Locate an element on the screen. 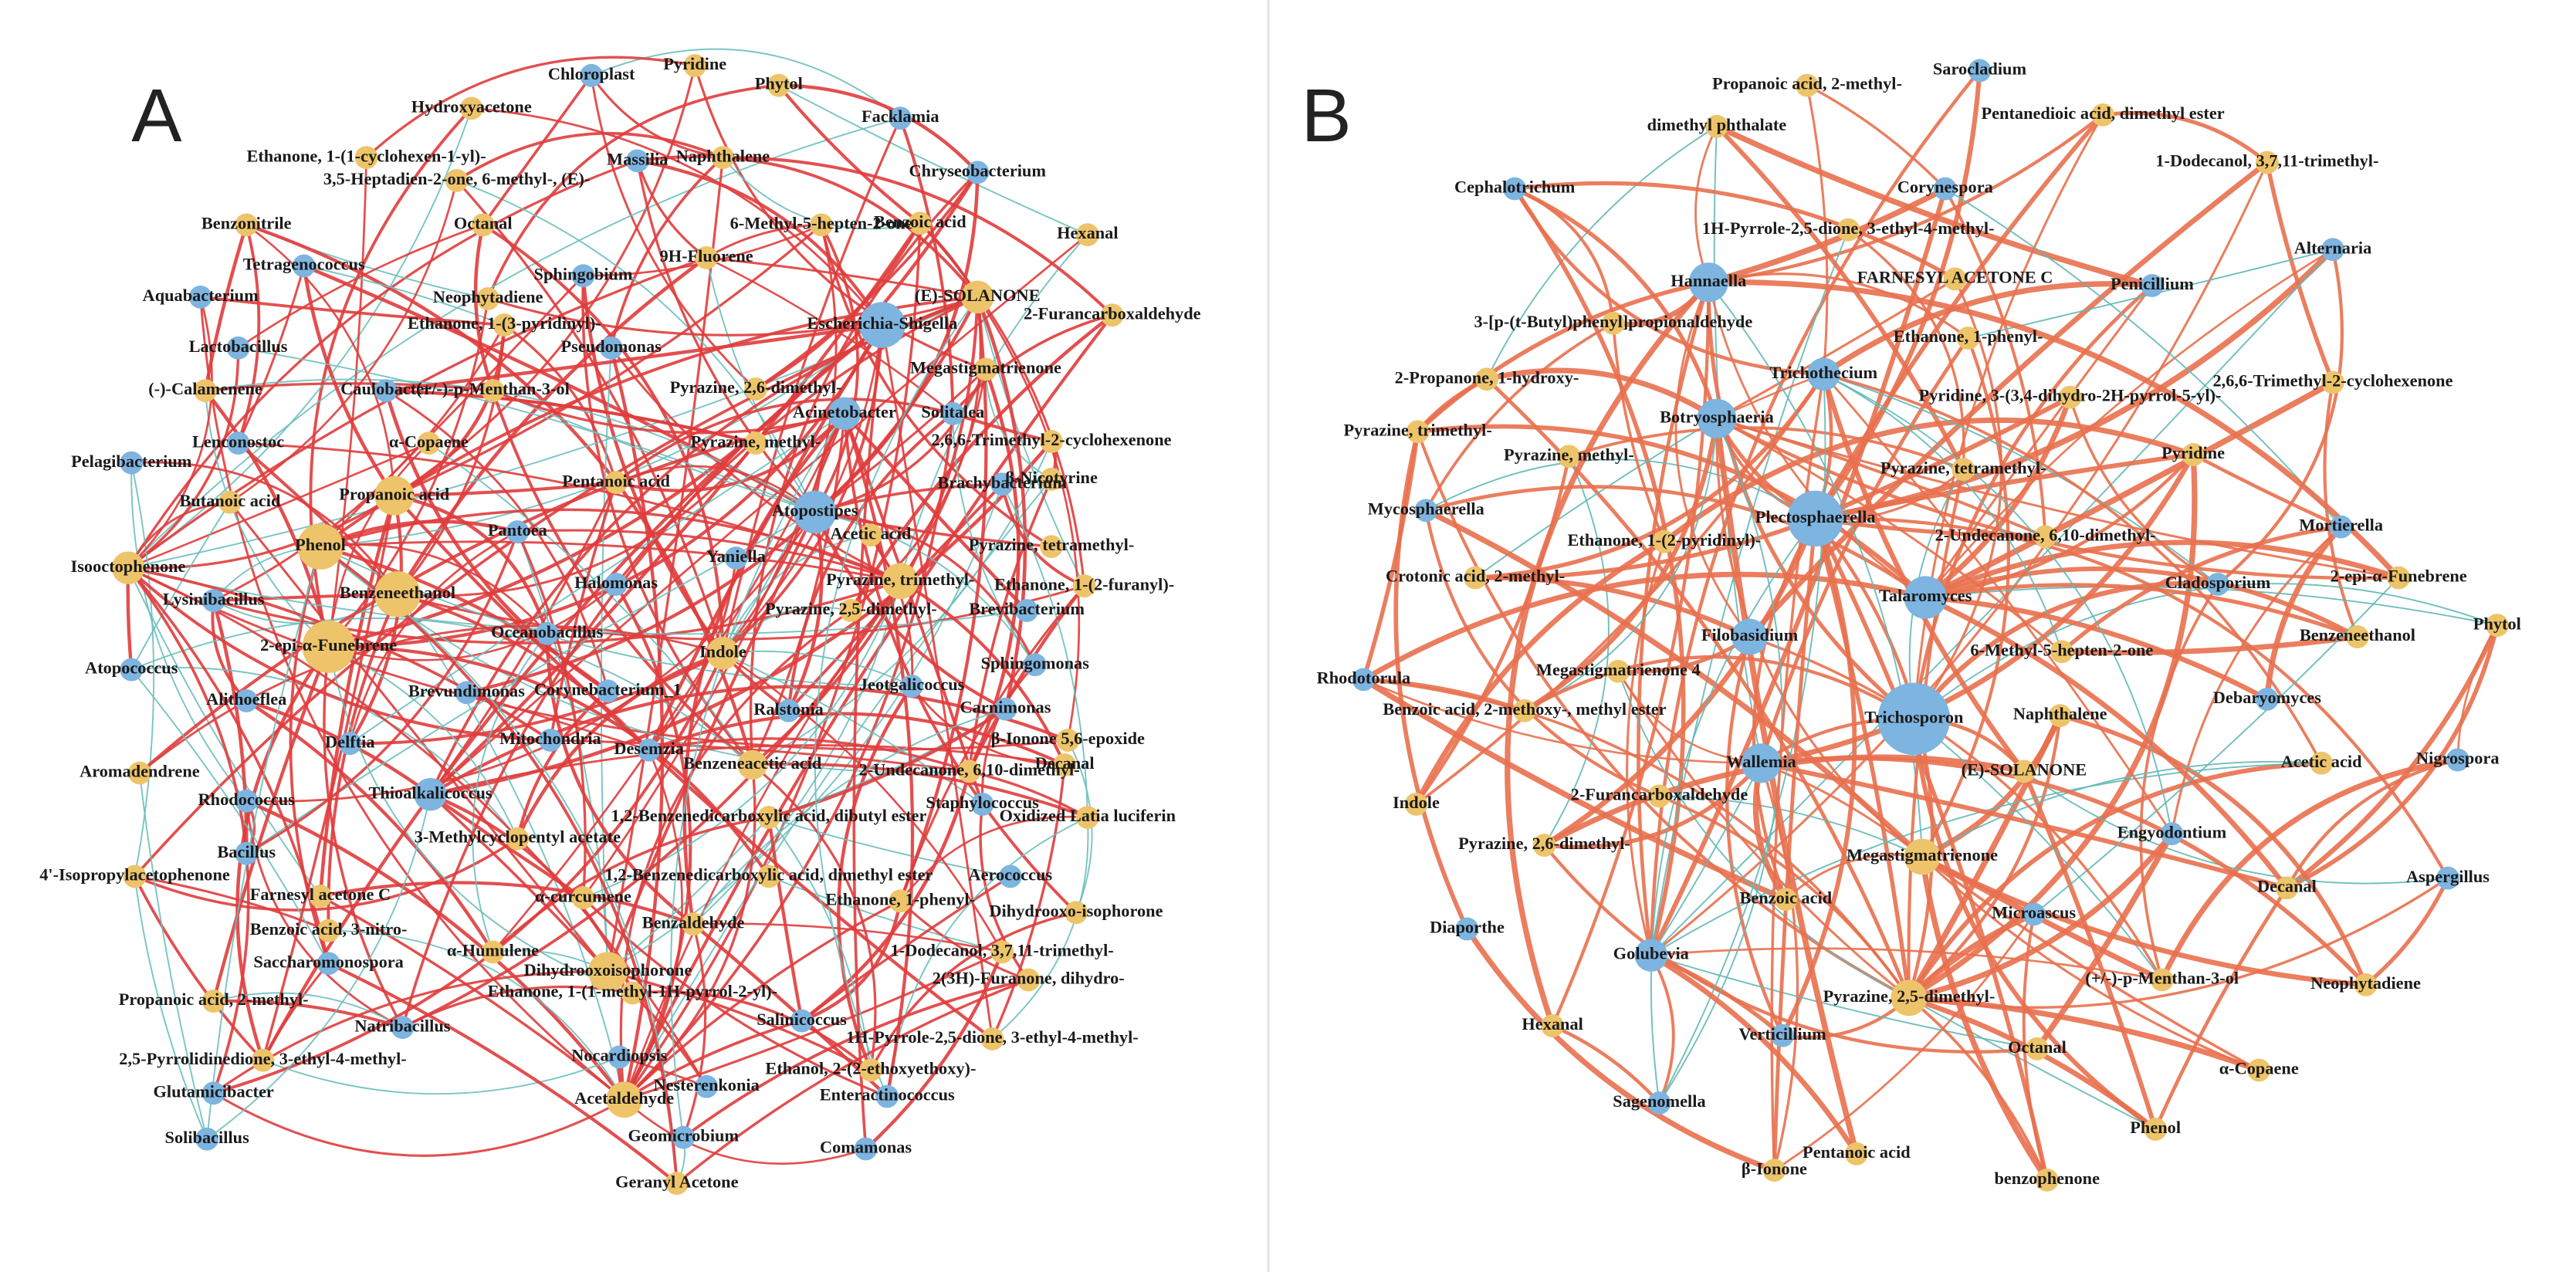  node-label: Nigrospora is located at coordinates (2458, 758).